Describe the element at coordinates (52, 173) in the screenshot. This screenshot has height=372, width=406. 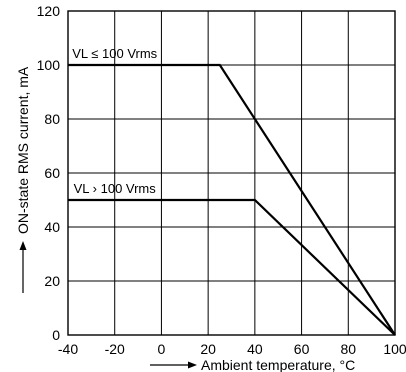
I see `y-tick-label: 60` at that location.